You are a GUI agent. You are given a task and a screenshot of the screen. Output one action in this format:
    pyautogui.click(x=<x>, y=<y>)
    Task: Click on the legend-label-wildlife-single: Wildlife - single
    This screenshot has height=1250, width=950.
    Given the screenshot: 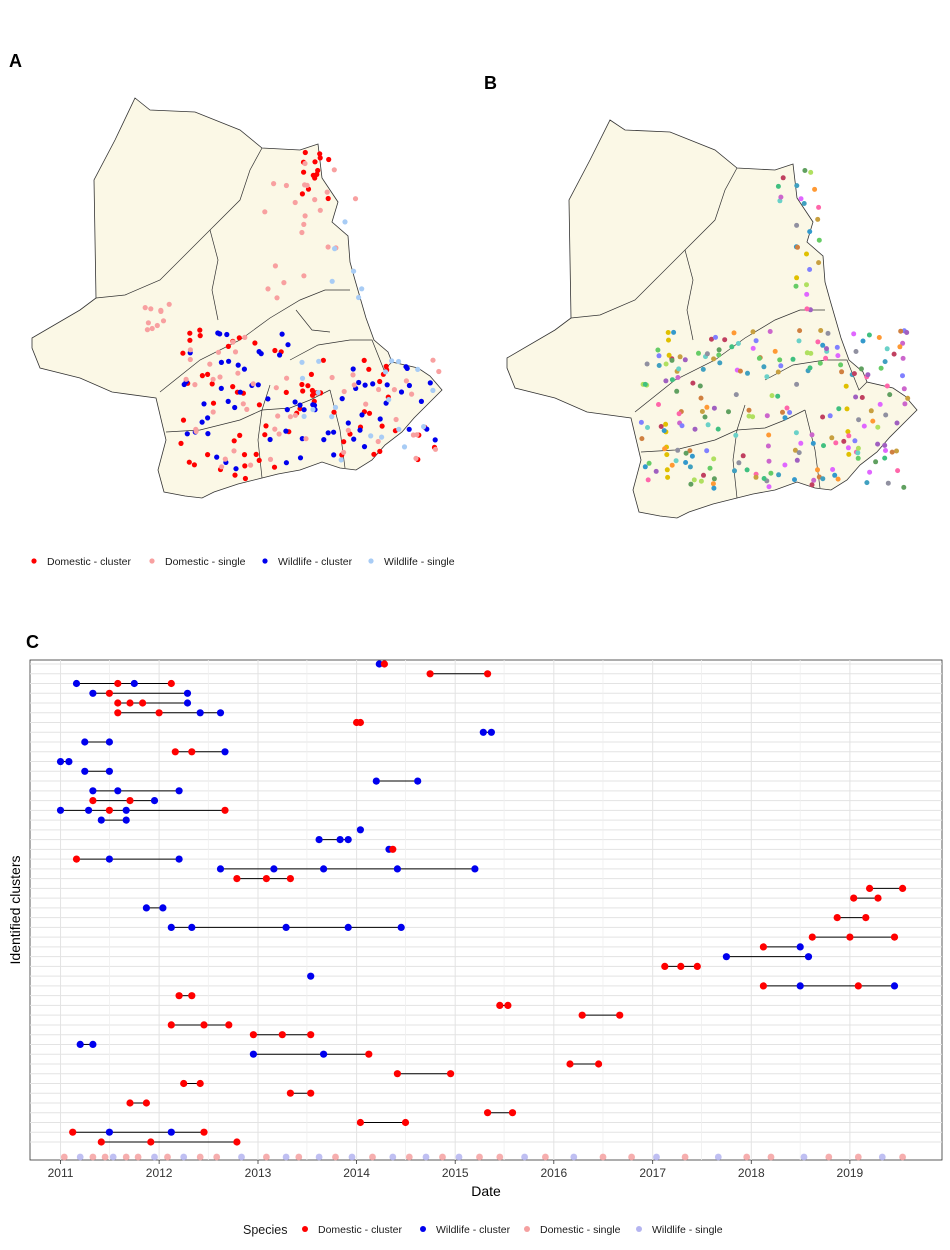 What is the action you would take?
    pyautogui.click(x=687, y=1230)
    